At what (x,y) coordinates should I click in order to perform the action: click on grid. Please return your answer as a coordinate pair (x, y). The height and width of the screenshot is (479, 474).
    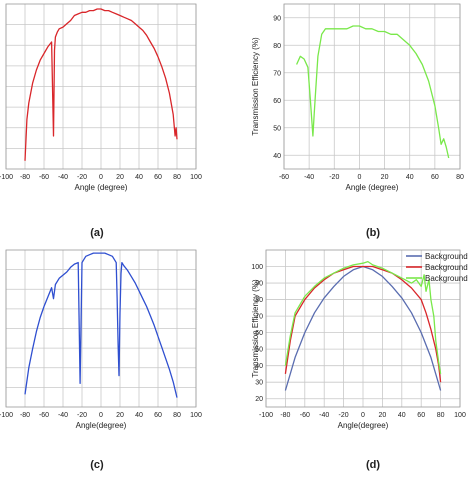
    Looking at the image, I should click on (101, 328).